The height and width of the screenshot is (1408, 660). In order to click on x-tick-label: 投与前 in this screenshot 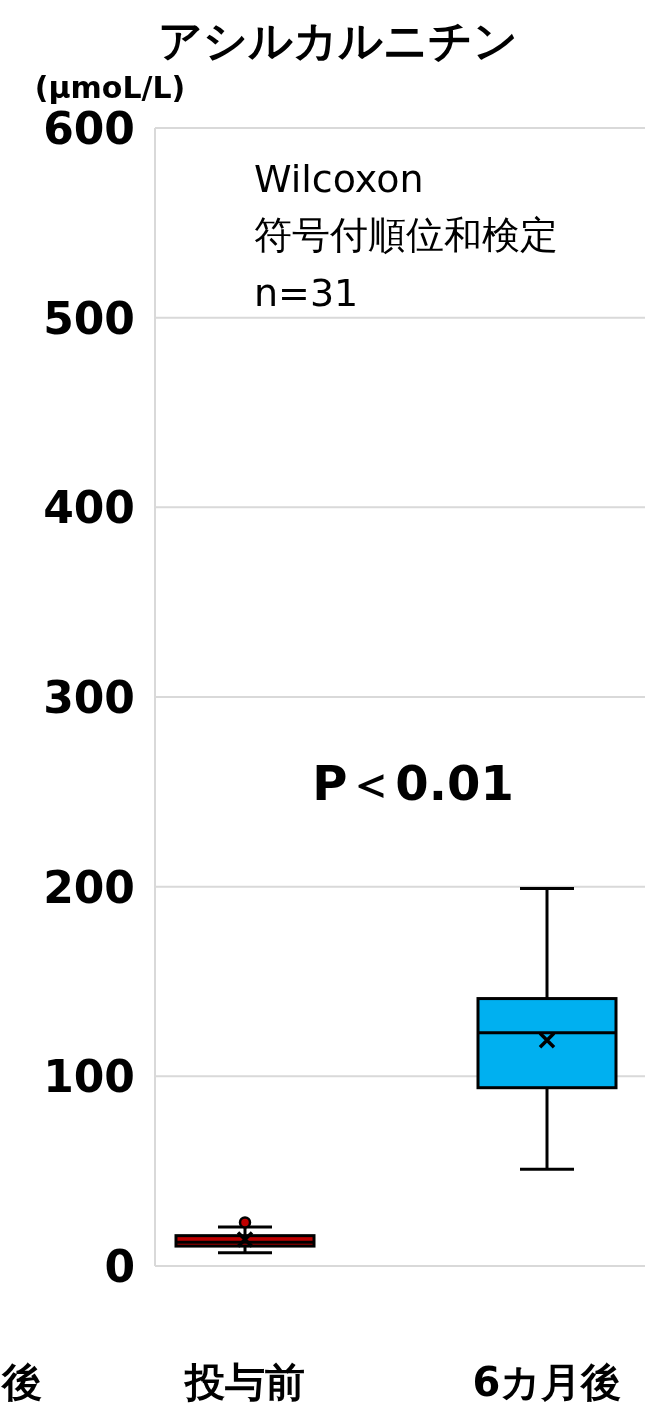, I will do `click(244, 1382)`.